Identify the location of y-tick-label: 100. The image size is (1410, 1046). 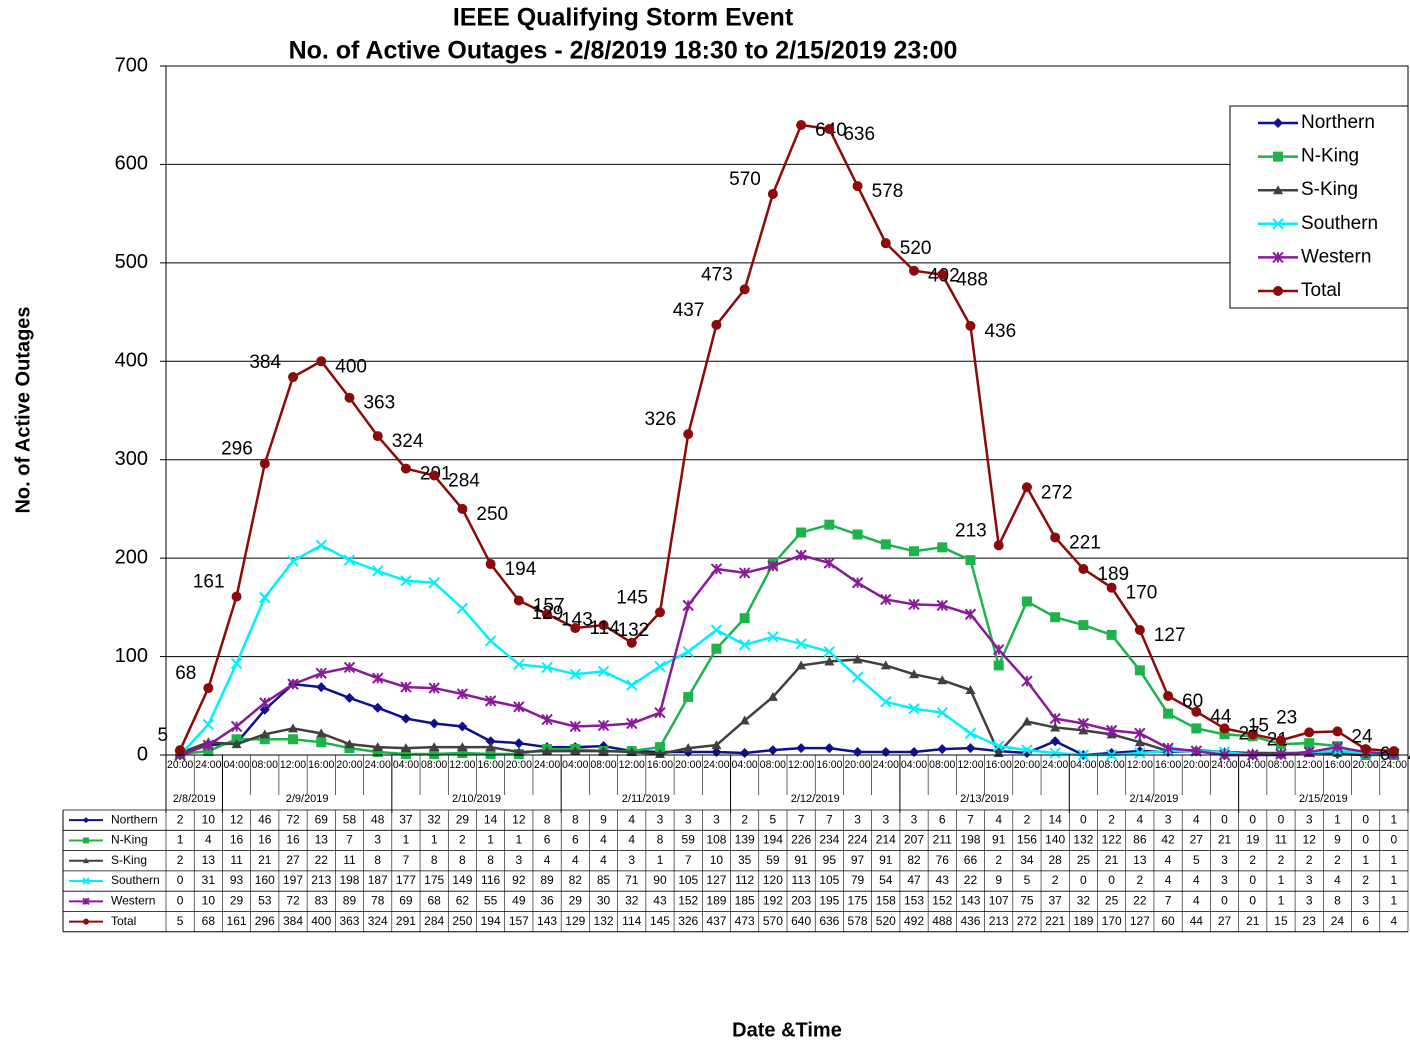
(131, 656).